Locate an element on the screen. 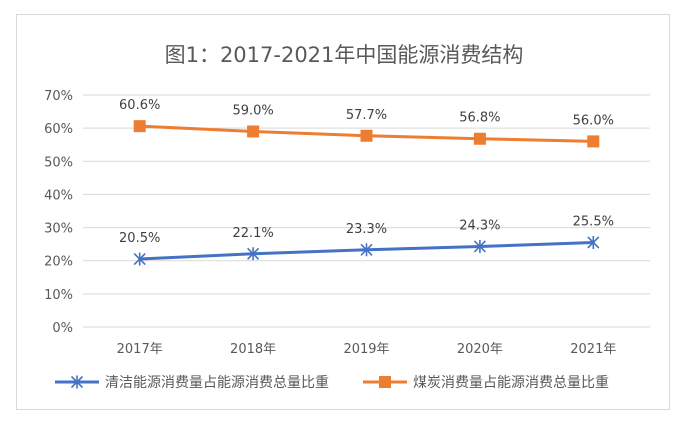 Image resolution: width=692 pixels, height=427 pixels. y-tick-label: 30% is located at coordinates (58, 229).